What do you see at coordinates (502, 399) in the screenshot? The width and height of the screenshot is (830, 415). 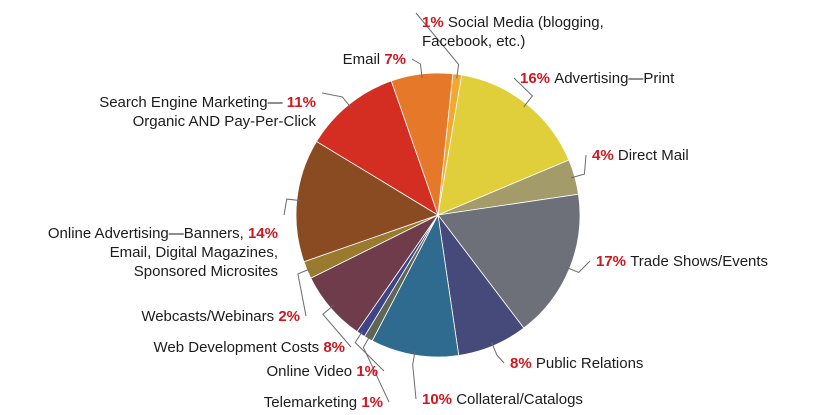 I see `slice-label: 10% Collateral/Catalogs` at bounding box center [502, 399].